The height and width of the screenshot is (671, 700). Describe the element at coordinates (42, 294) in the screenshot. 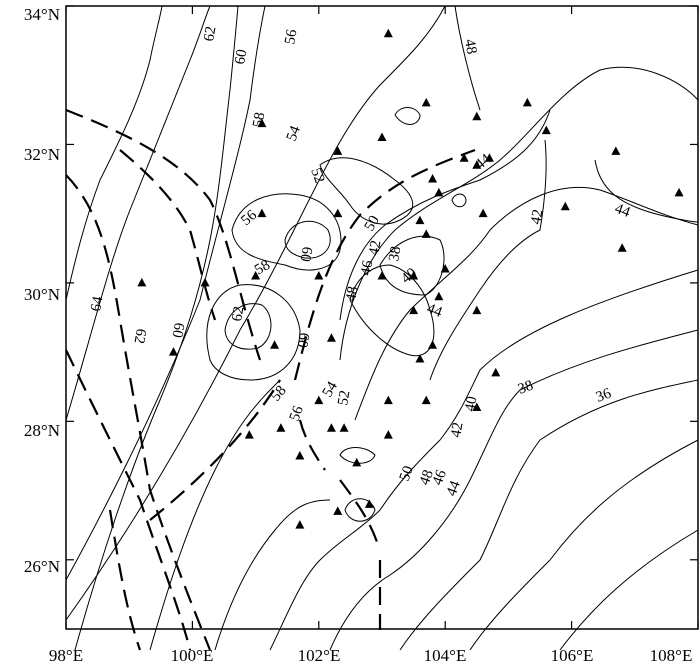

I see `y-tick-label: 30°N` at that location.